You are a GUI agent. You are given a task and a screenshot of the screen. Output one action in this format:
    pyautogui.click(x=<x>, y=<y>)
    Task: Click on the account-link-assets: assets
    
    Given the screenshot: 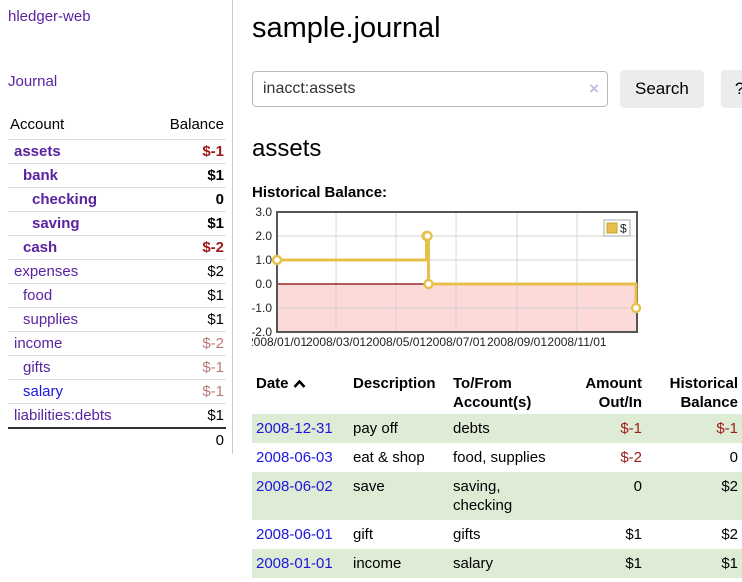 What is the action you would take?
    pyautogui.click(x=37, y=151)
    